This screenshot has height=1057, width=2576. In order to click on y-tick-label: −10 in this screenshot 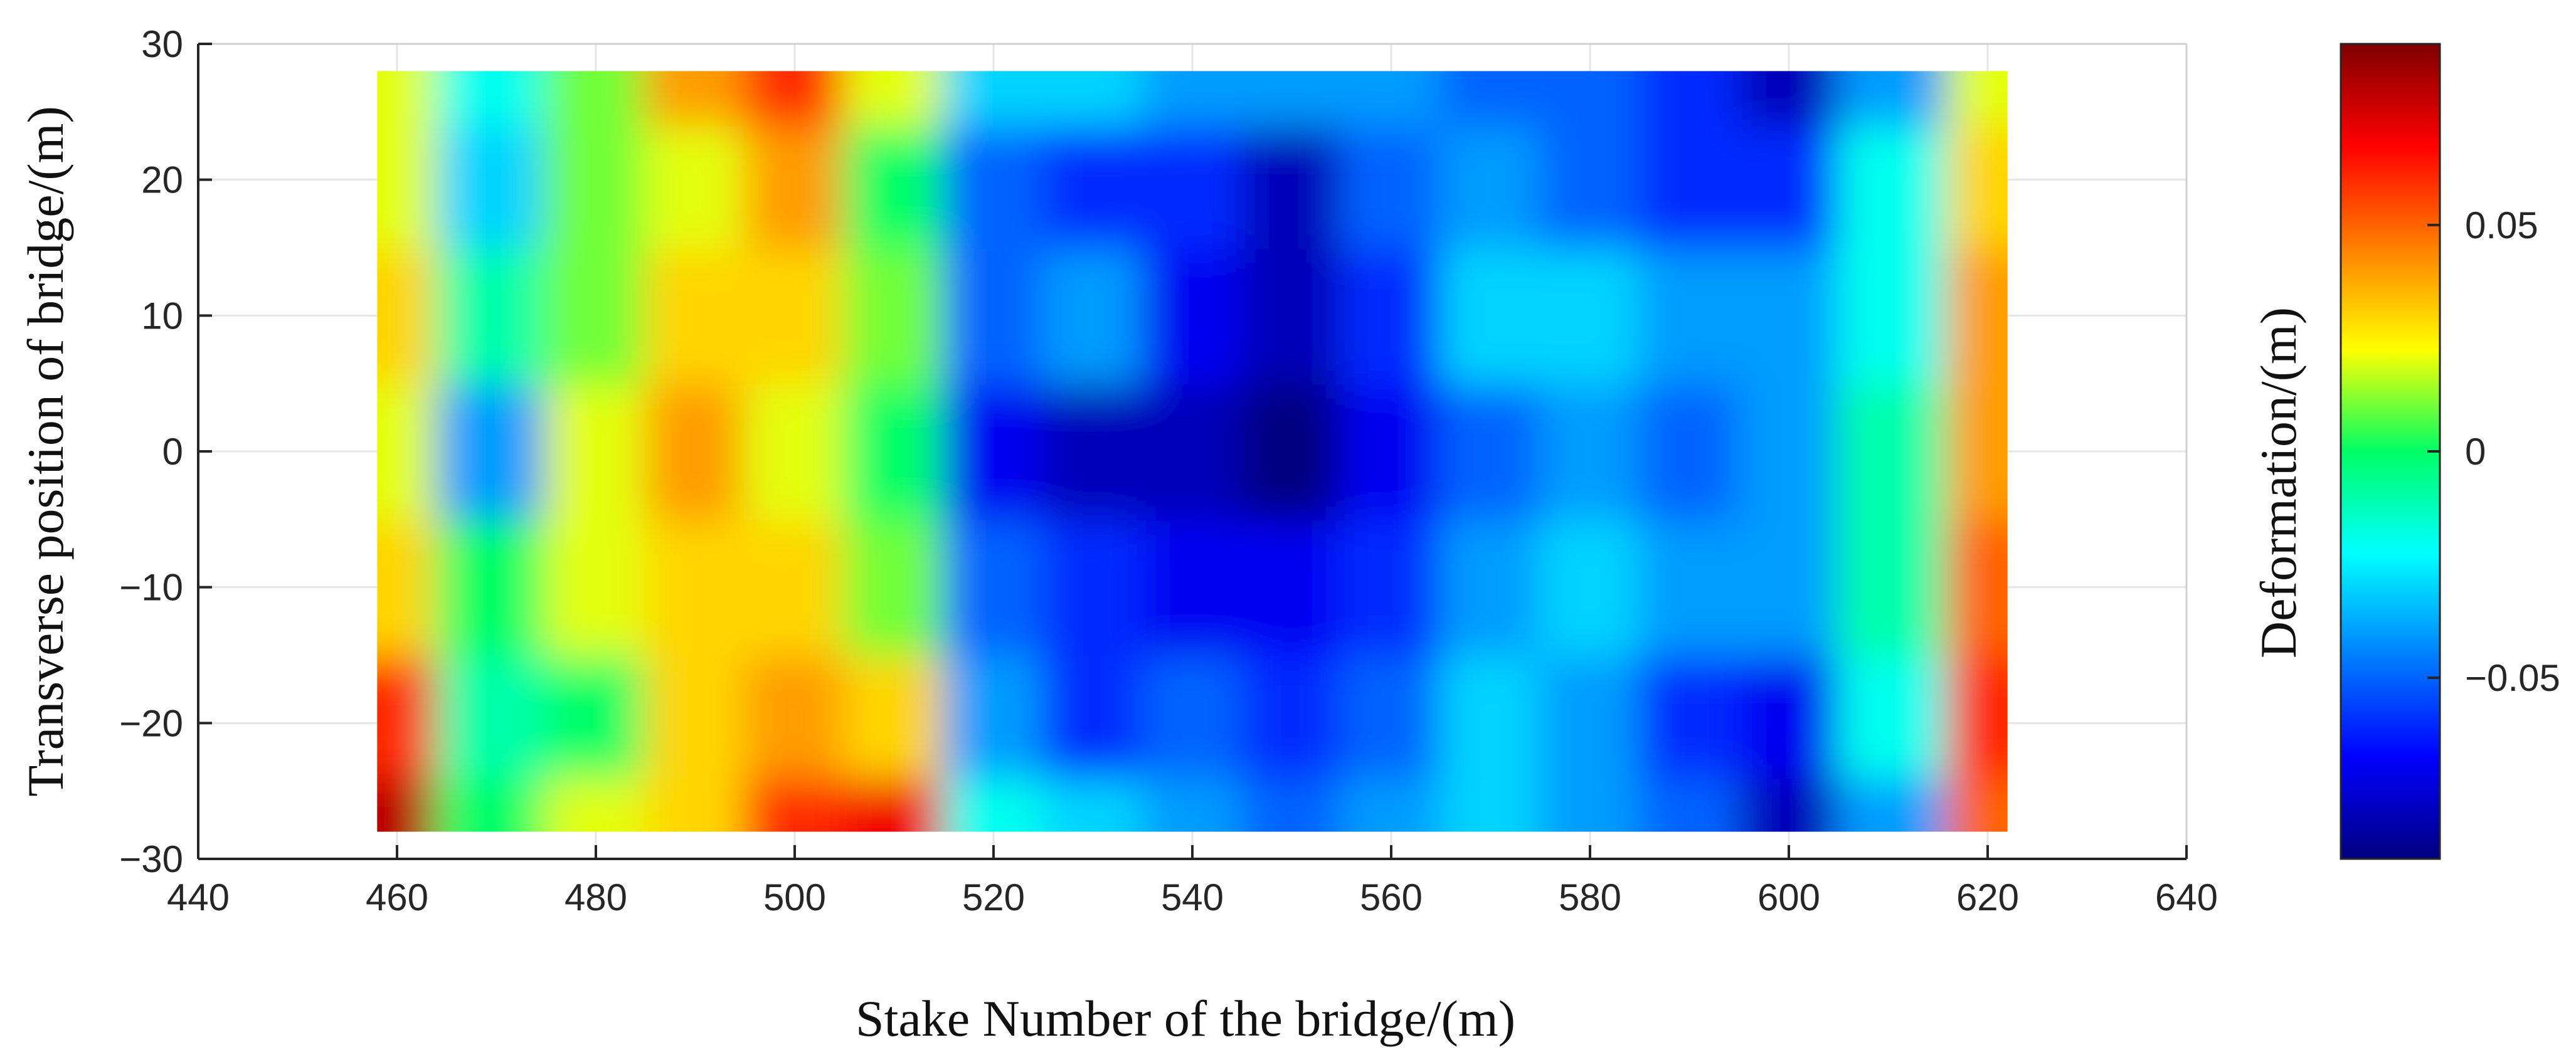, I will do `click(151, 588)`.